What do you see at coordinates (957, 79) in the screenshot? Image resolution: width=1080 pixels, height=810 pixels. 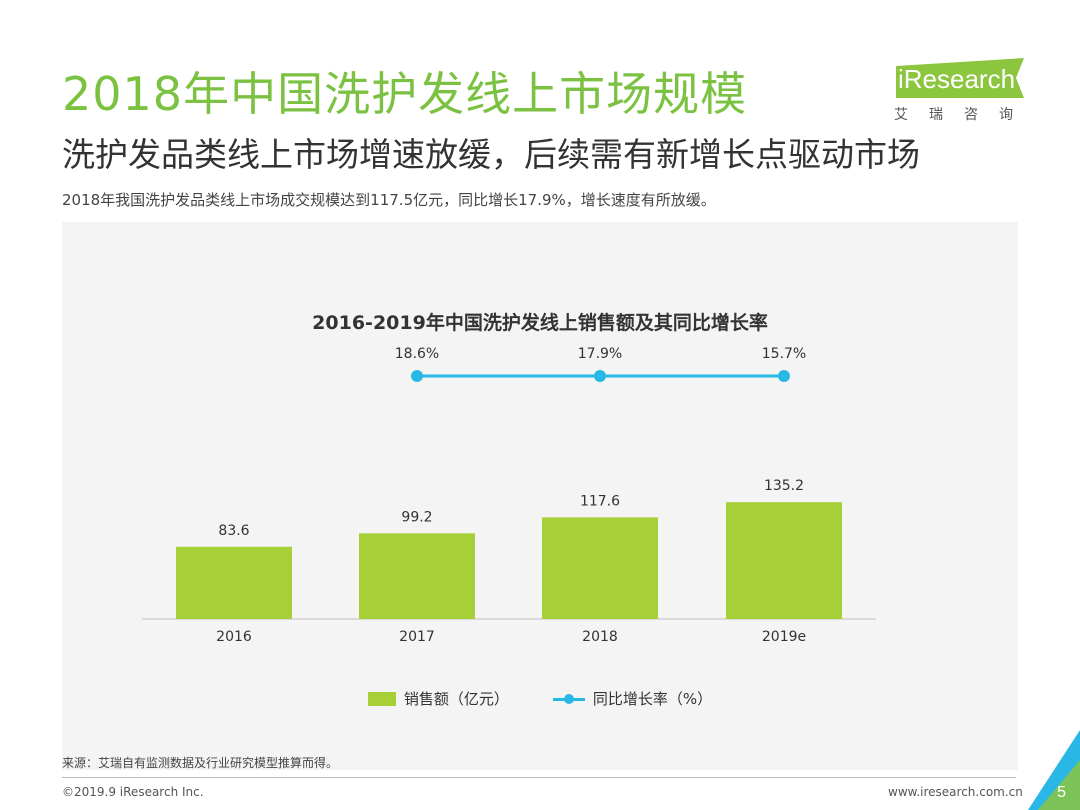 I see `logo-text: iResearch` at bounding box center [957, 79].